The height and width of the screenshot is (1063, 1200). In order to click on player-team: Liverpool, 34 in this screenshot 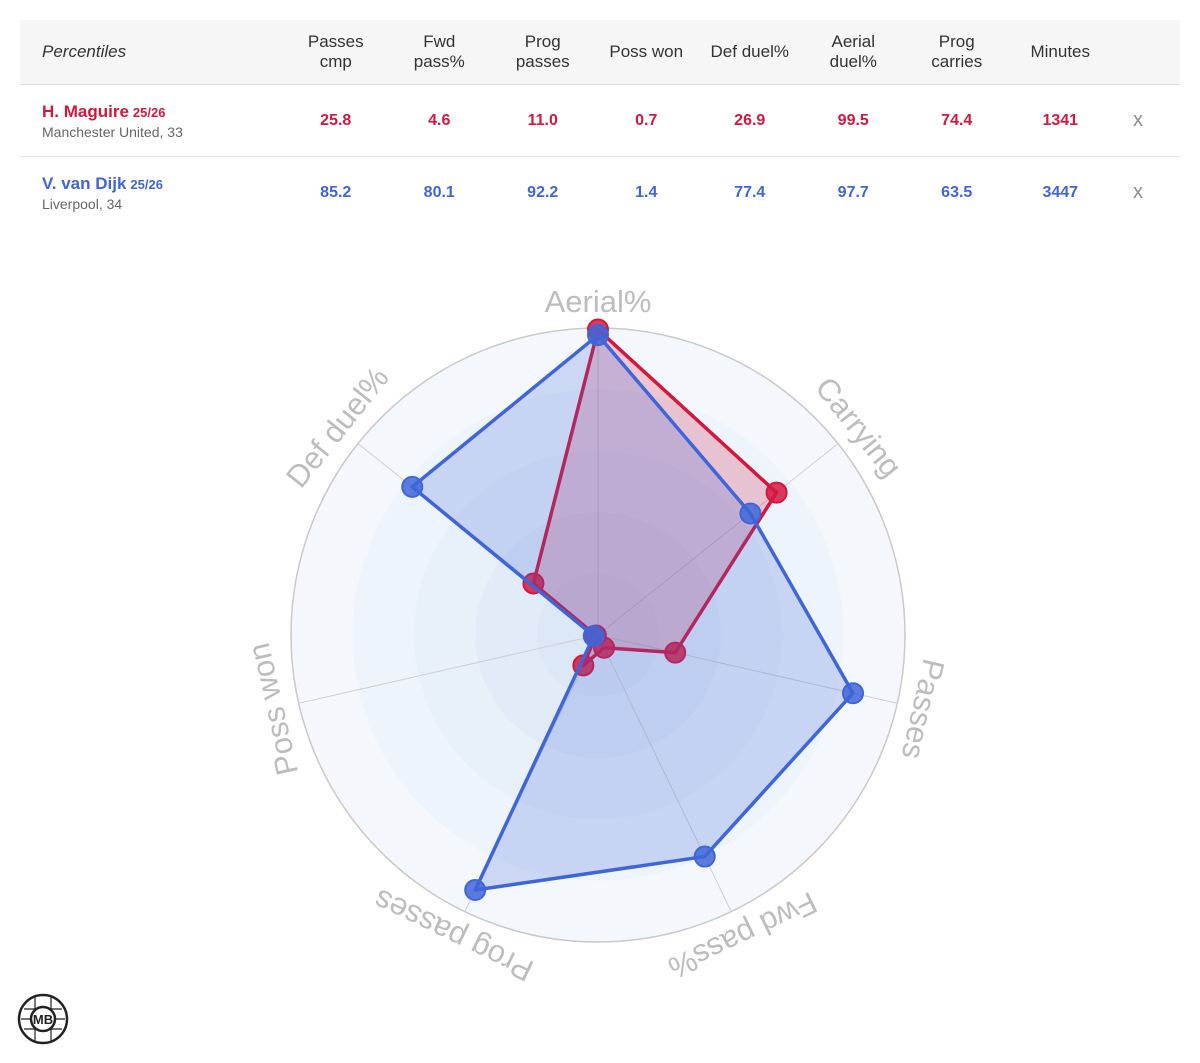, I will do `click(82, 203)`.